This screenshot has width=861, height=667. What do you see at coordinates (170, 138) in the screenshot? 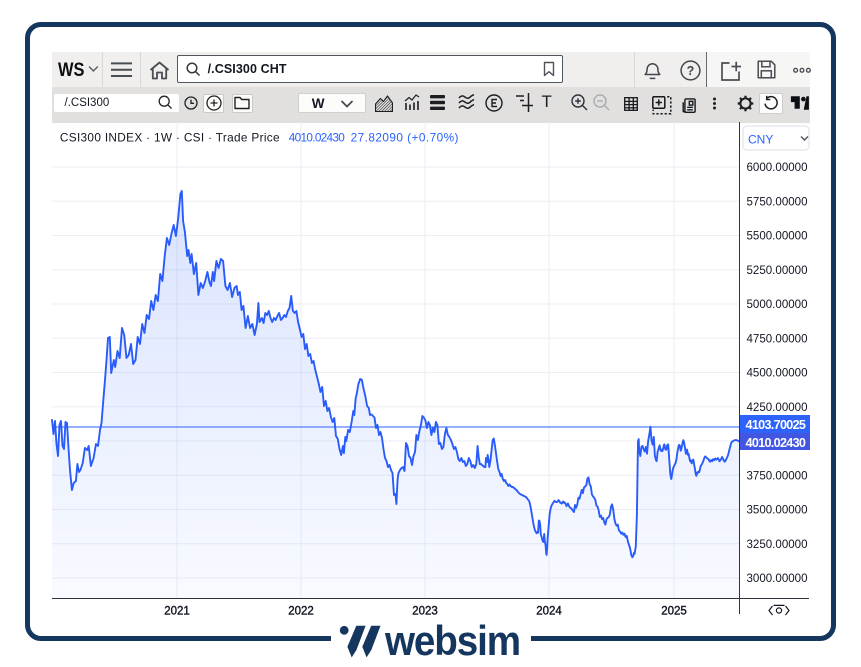
I see `svg-text:CSI300 INDEX · 1W · CSI · Tra: CSI300 INDEX · 1W · CSI · Trade Price` at bounding box center [170, 138].